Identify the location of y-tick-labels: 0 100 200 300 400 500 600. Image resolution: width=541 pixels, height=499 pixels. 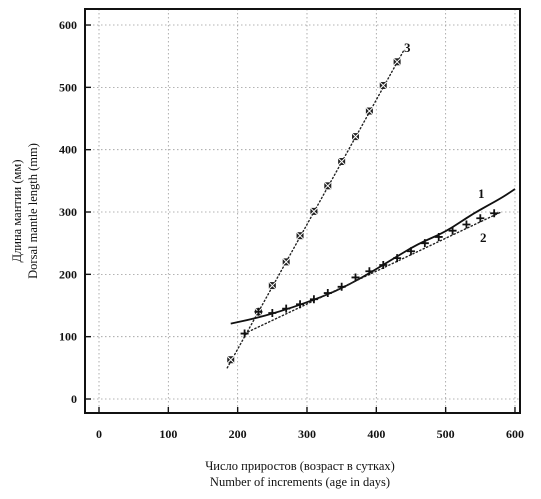
(68, 212).